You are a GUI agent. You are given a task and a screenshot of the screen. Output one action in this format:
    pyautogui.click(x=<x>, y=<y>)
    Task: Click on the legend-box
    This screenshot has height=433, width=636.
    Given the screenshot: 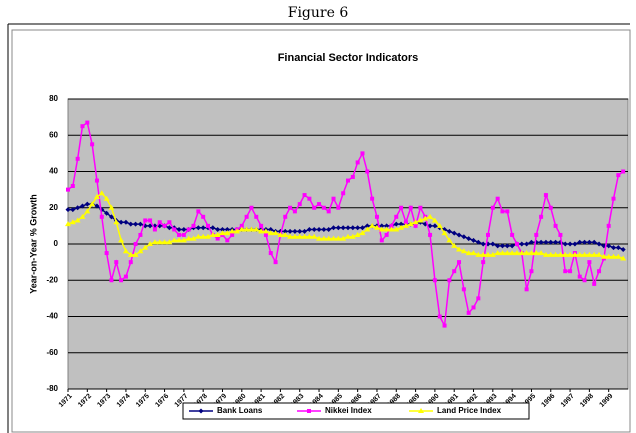 What is the action you would take?
    pyautogui.click(x=356, y=411)
    